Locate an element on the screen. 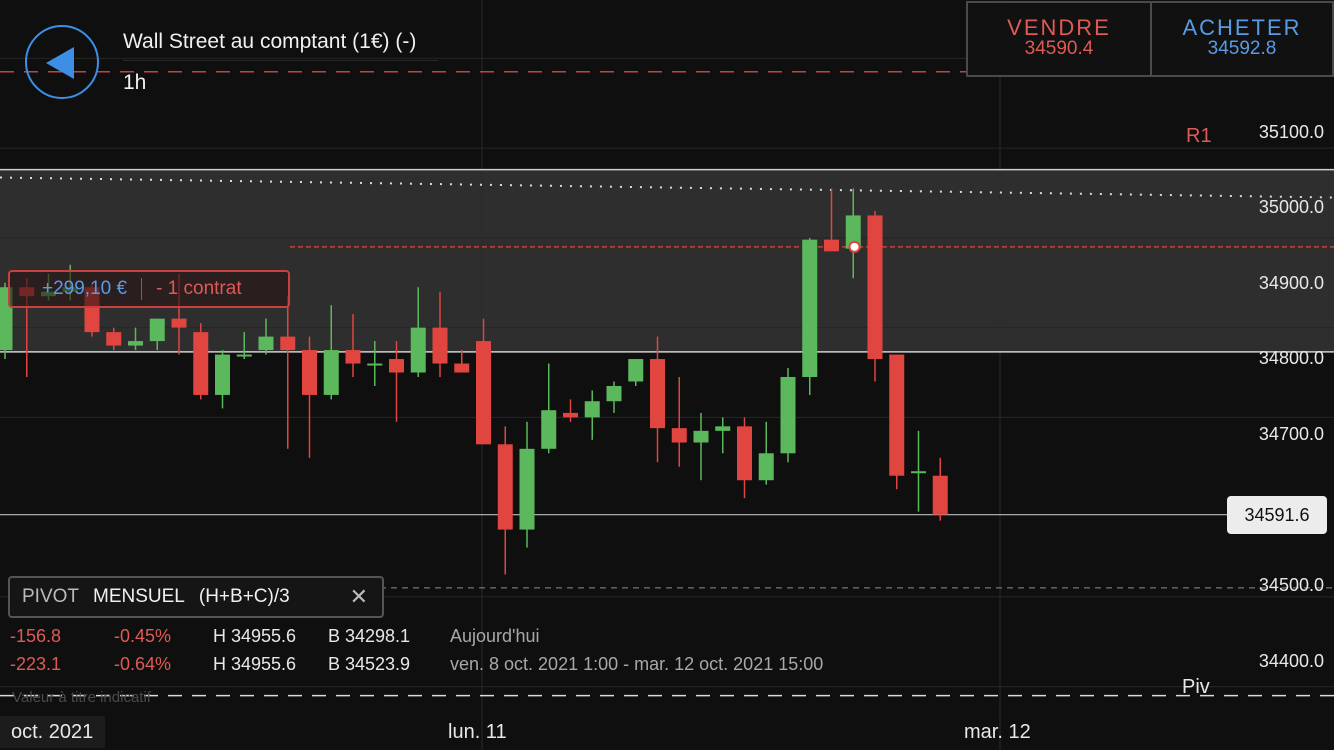 The image size is (1334, 750). dotted-level-line is located at coordinates (667, 187).